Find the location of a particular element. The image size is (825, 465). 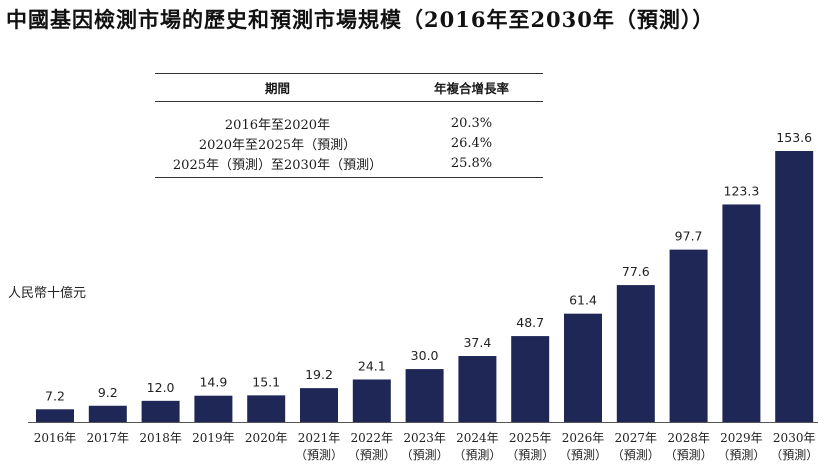

value-label-9: 48.7 is located at coordinates (530, 322).